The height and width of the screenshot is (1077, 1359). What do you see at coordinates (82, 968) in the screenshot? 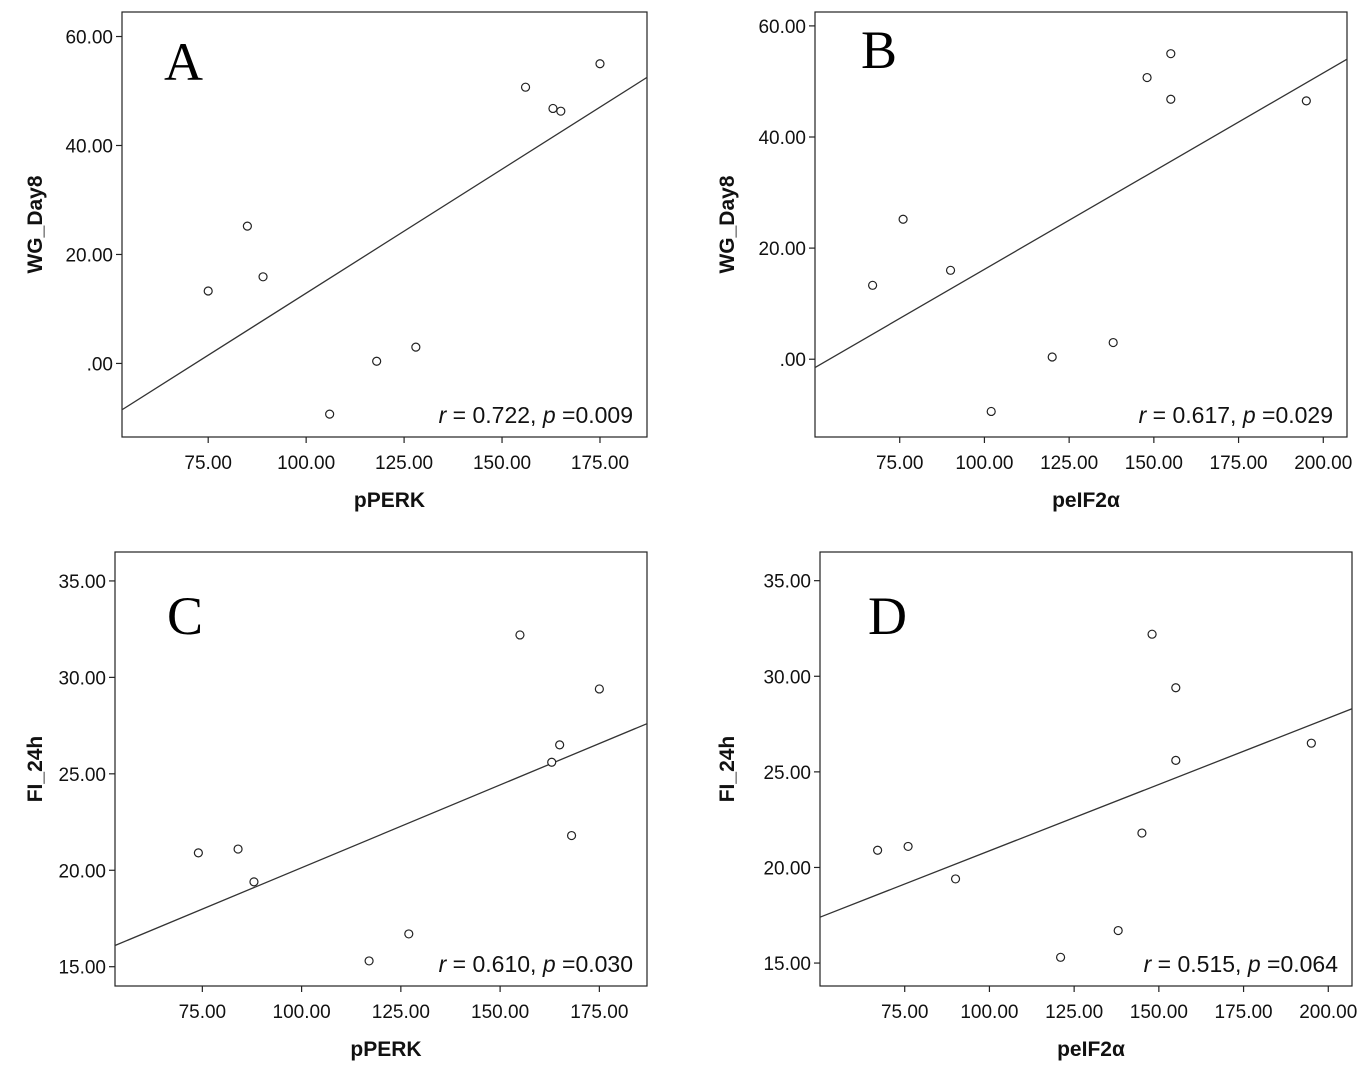
I see `y-tick-label: 15.00` at bounding box center [82, 968].